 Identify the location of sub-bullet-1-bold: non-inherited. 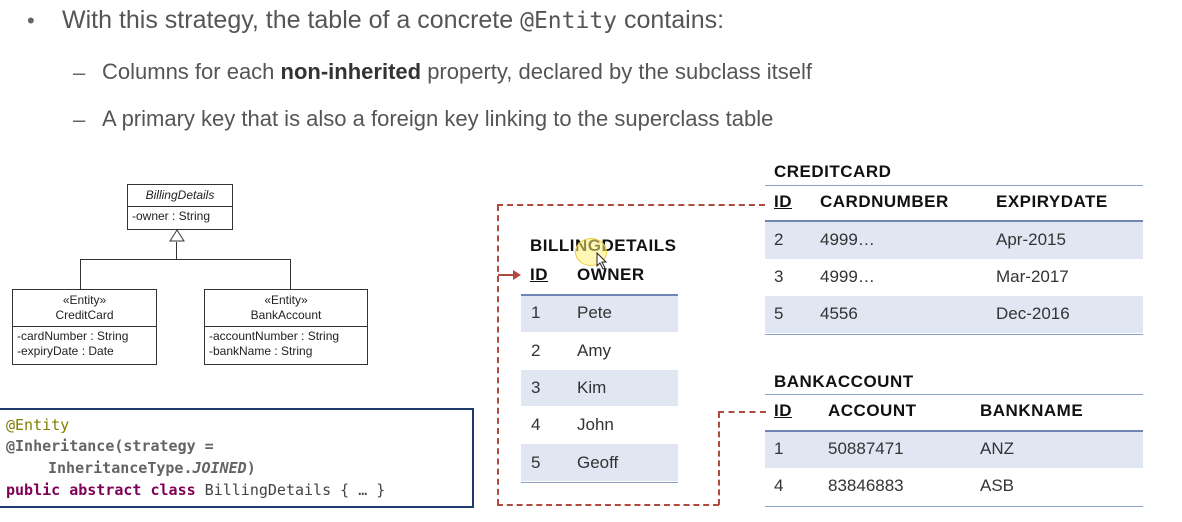
(351, 71).